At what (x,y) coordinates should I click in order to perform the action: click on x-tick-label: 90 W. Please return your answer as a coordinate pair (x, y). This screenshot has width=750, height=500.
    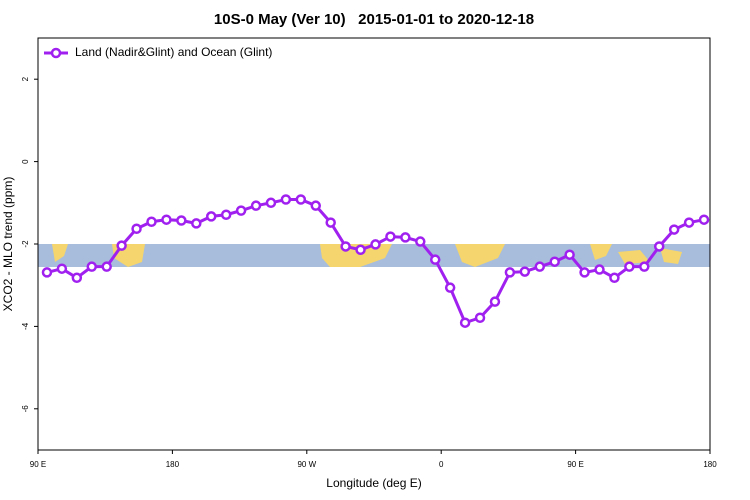
    Looking at the image, I should click on (306, 464).